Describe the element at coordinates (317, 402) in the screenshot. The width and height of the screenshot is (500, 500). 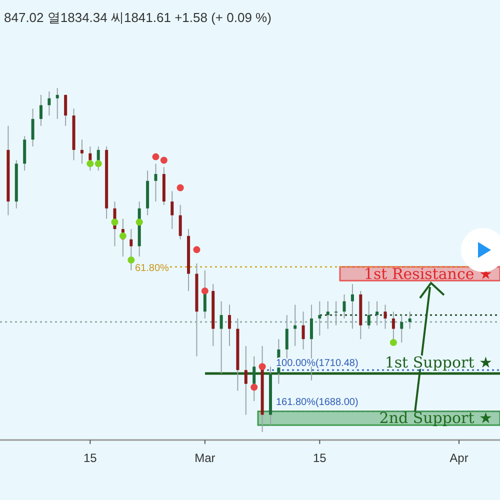
I see `annotation: 161.80%(1688.00)` at that location.